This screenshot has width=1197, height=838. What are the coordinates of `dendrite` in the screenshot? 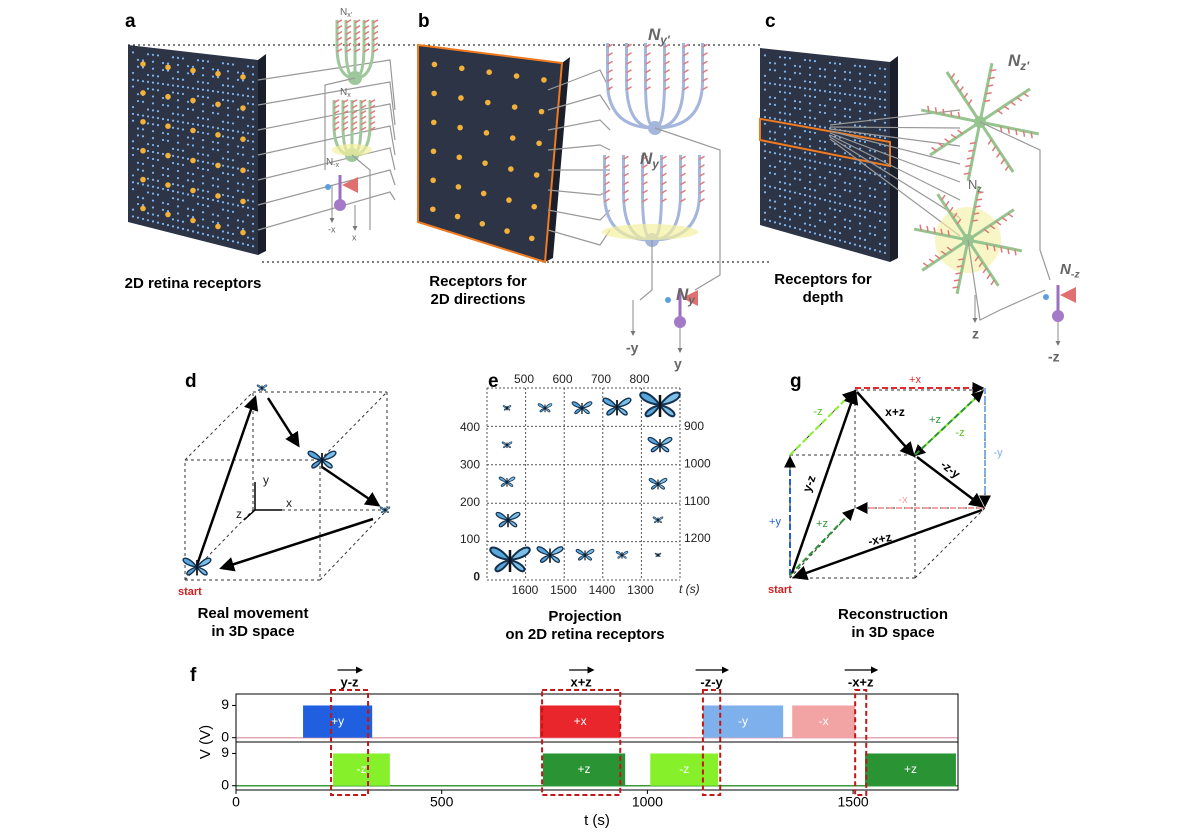 It's located at (983, 263).